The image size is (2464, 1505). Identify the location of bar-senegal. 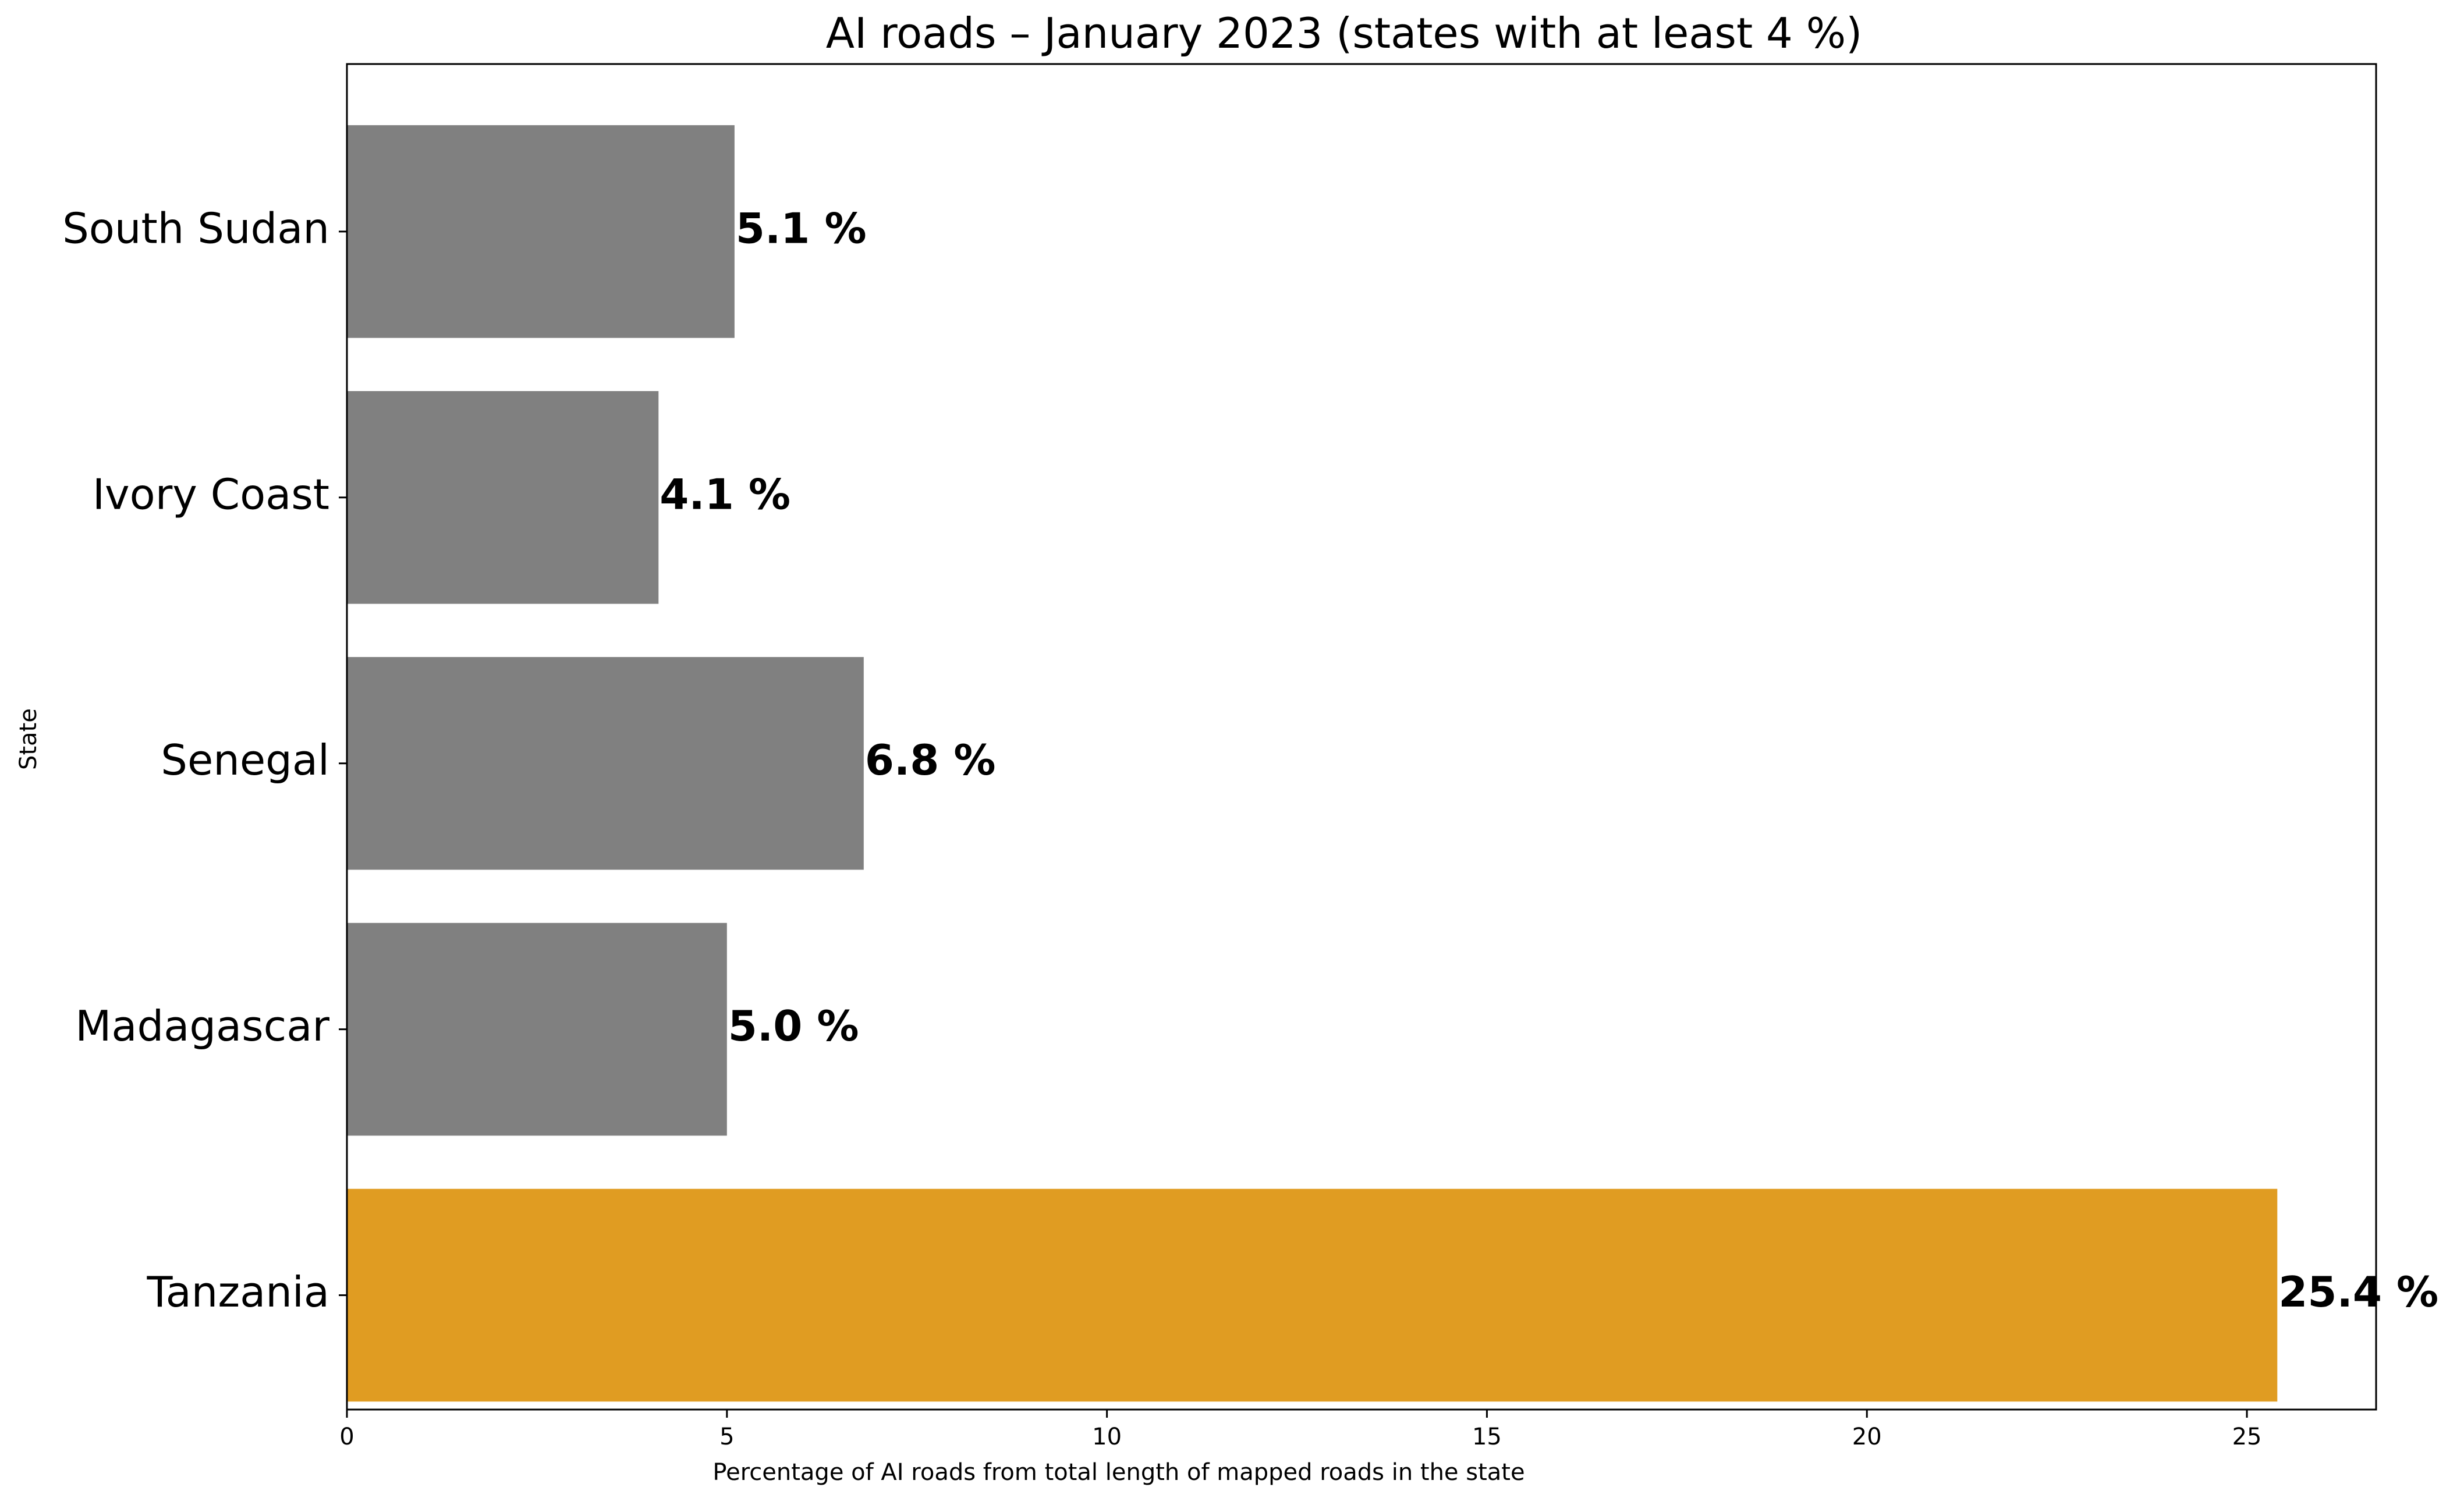
(605, 763).